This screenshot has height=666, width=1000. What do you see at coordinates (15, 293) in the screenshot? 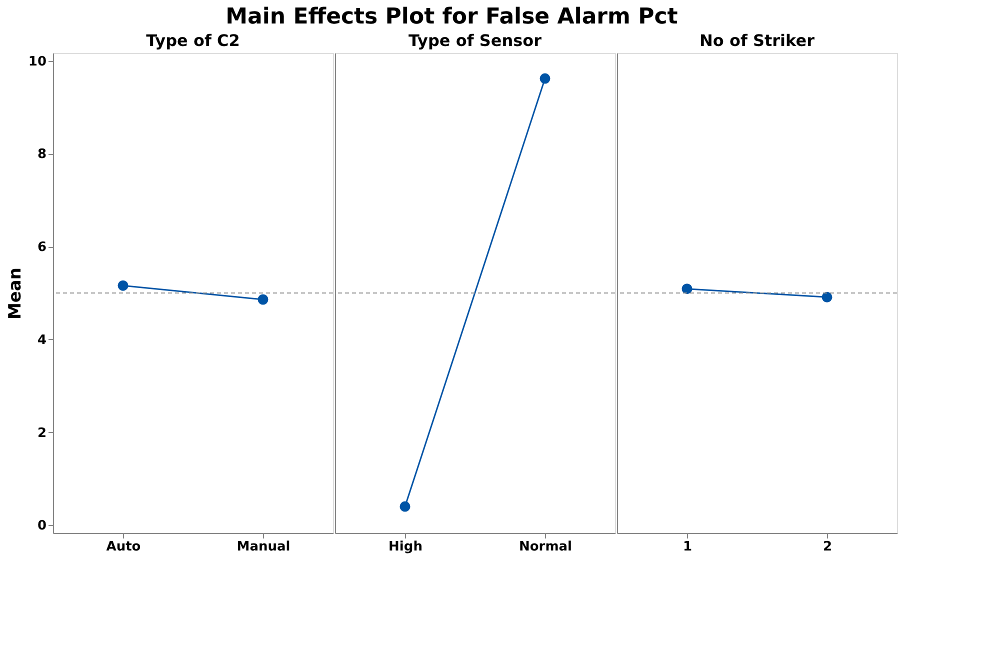
I see `y-axis-title: Mean` at bounding box center [15, 293].